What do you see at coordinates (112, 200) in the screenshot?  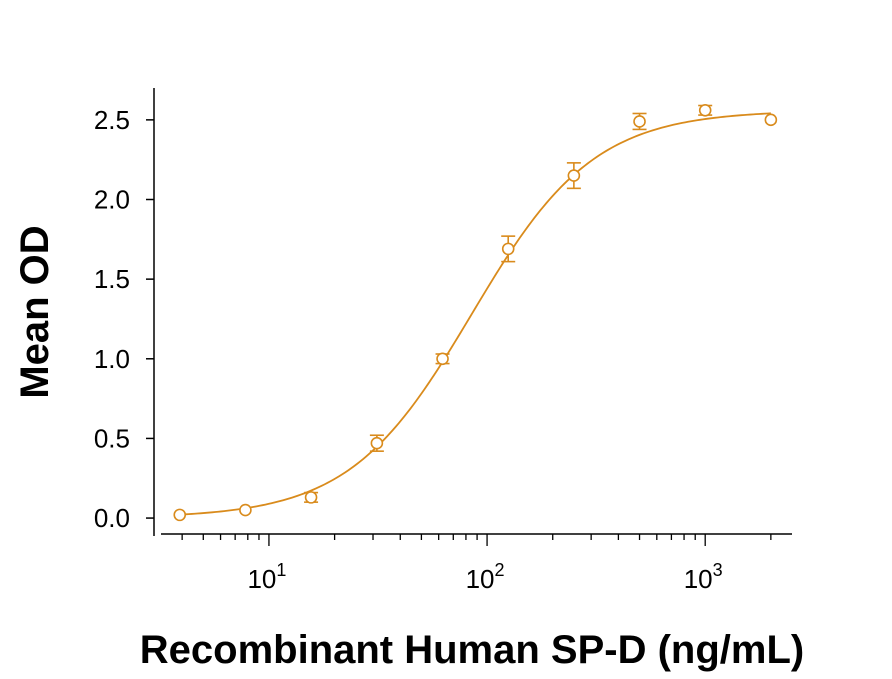 I see `y-tick-label: 2.0` at bounding box center [112, 200].